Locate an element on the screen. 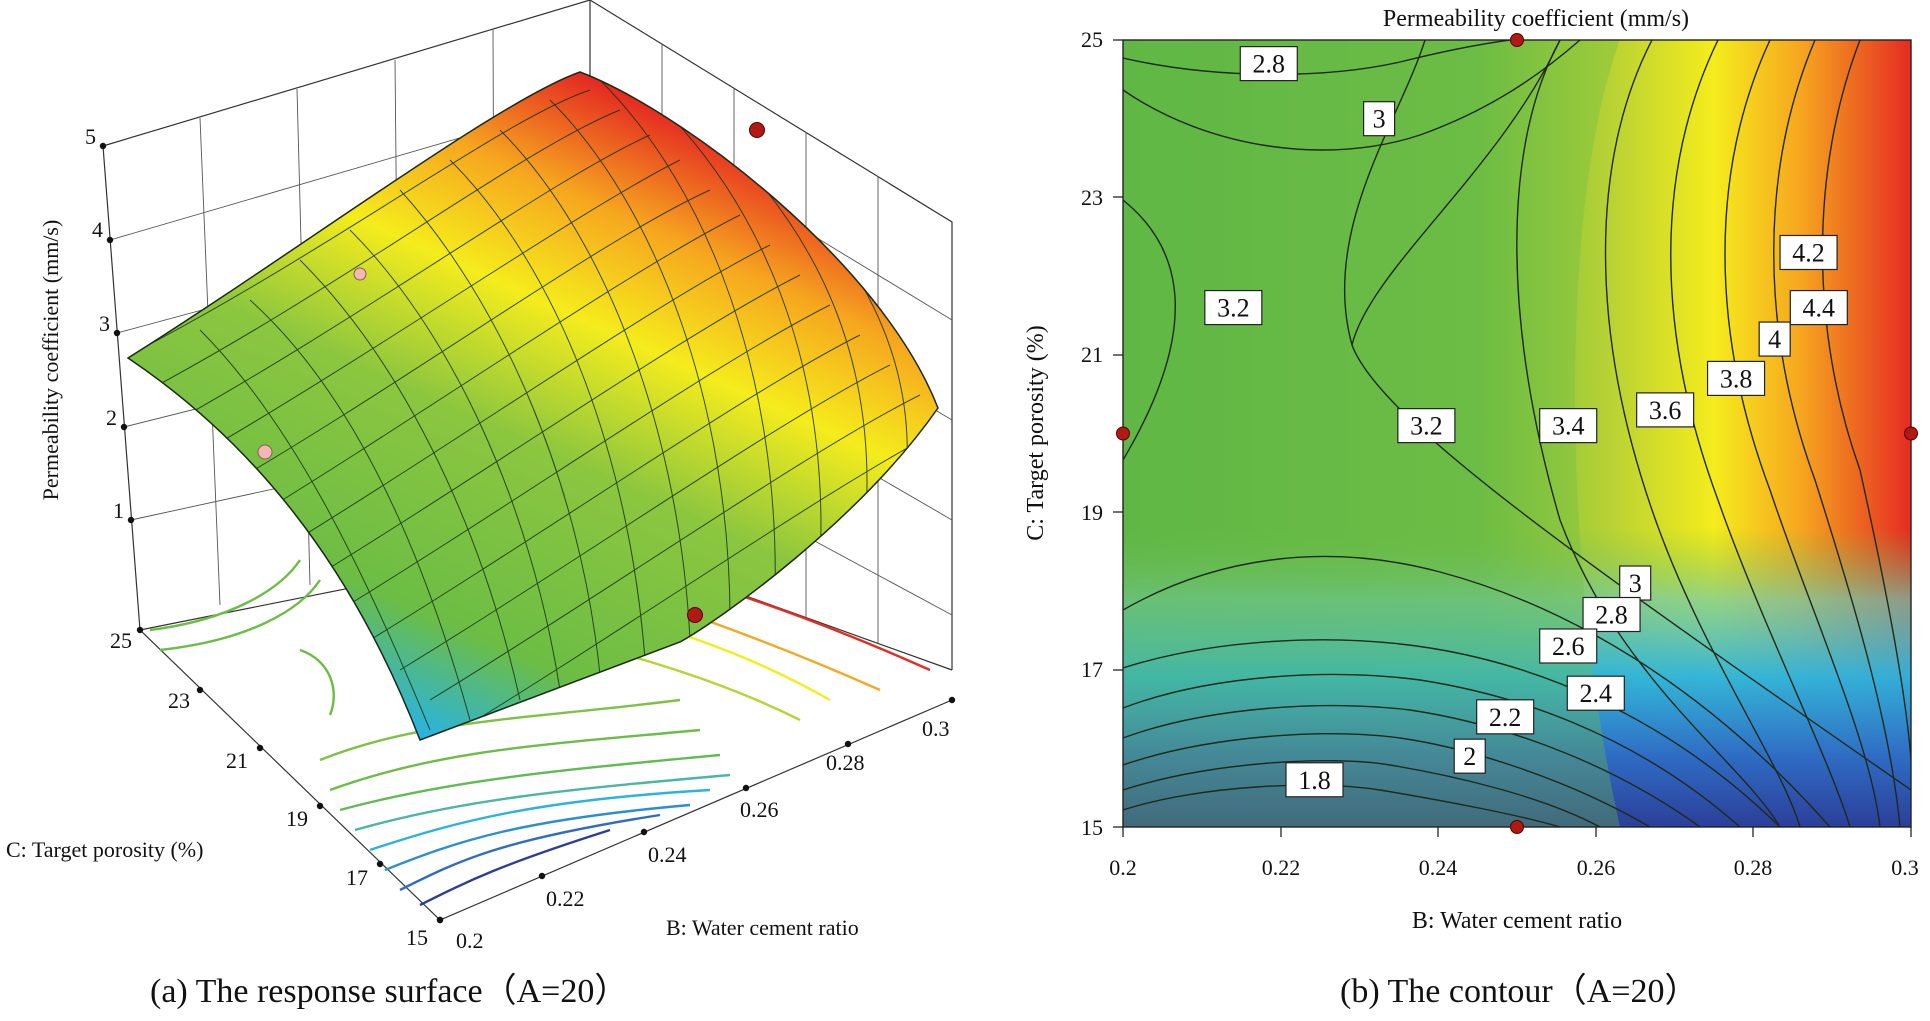 This screenshot has width=1930, height=1021. contour-label-text: 4.2 is located at coordinates (1808, 252).